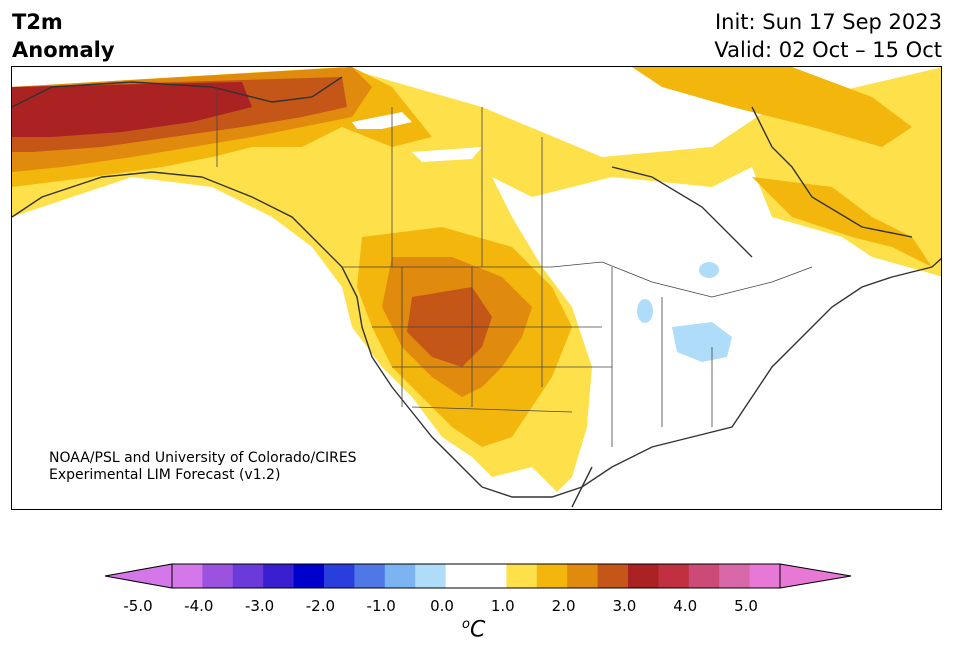 The width and height of the screenshot is (953, 656). I want to click on unit-degree: o, so click(466, 624).